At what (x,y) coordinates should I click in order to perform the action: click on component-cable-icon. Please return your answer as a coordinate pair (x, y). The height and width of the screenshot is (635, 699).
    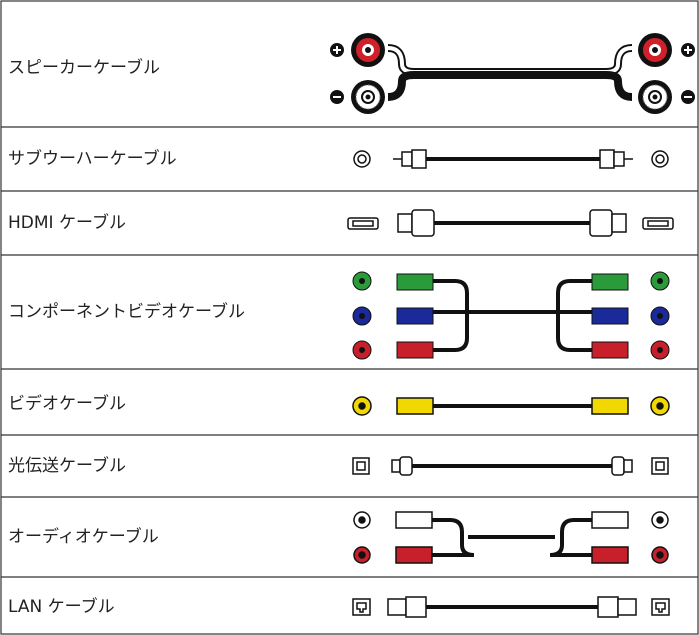
    Looking at the image, I should click on (511, 315).